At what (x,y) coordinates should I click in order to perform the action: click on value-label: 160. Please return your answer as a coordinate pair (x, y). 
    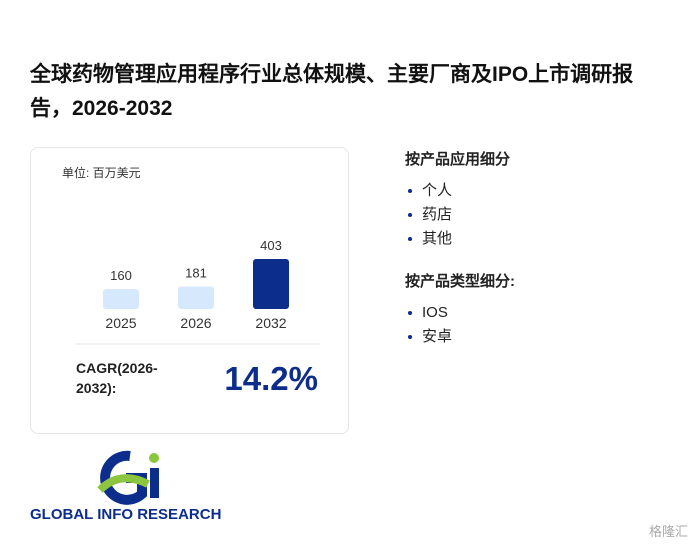
    Looking at the image, I should click on (121, 275).